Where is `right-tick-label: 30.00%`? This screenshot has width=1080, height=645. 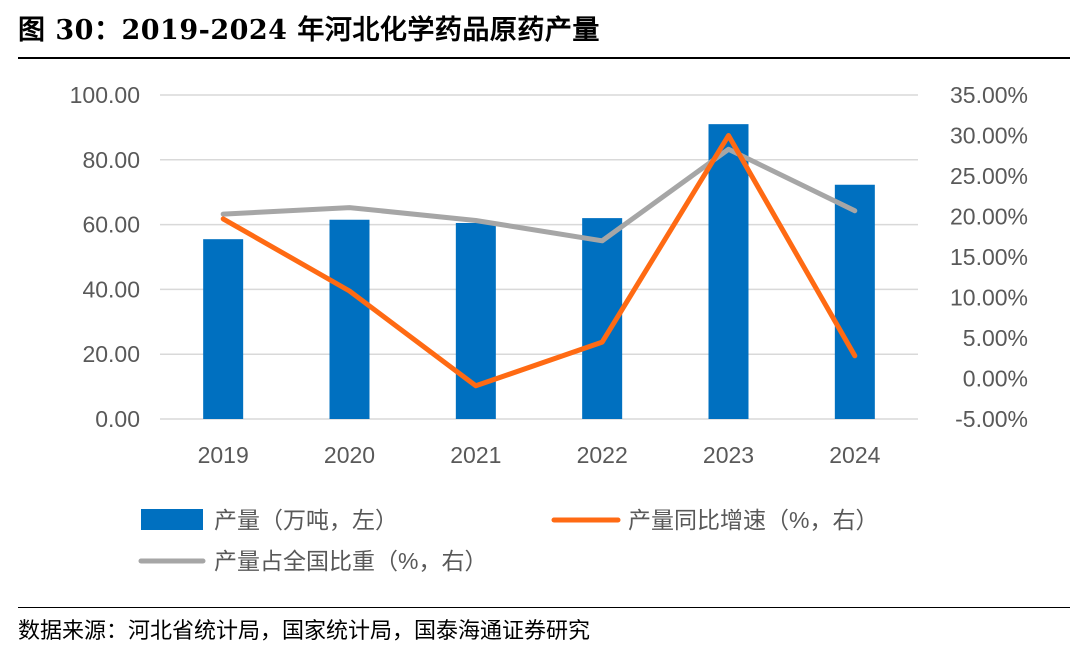 right-tick-label: 30.00% is located at coordinates (989, 136).